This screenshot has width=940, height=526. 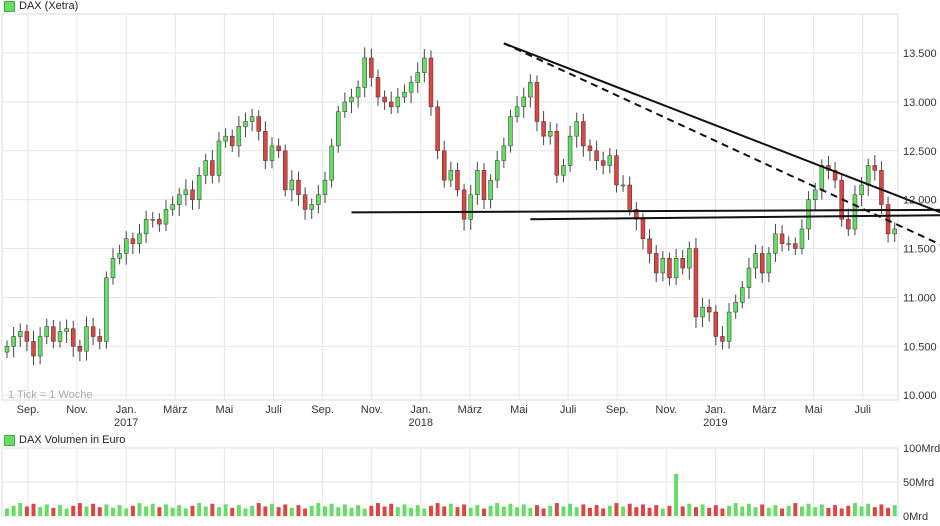 What do you see at coordinates (451, 494) in the screenshot?
I see `volume-bars` at bounding box center [451, 494].